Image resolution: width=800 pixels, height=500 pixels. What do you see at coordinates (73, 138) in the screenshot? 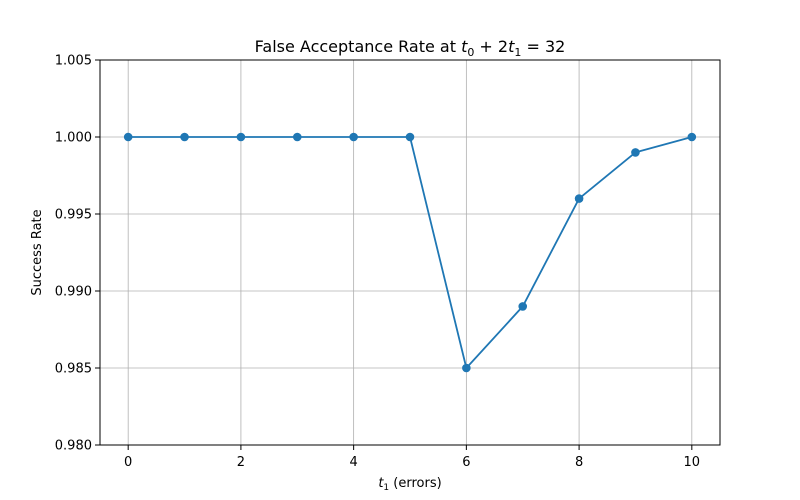
I see `y-tick-label: 1.000` at bounding box center [73, 138].